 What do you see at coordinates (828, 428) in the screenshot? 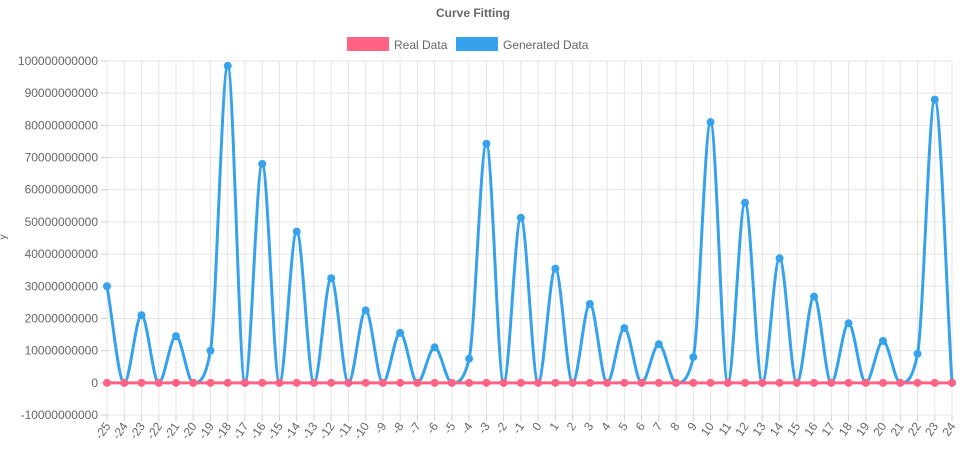
I see `x-tick-label: 17` at bounding box center [828, 428].